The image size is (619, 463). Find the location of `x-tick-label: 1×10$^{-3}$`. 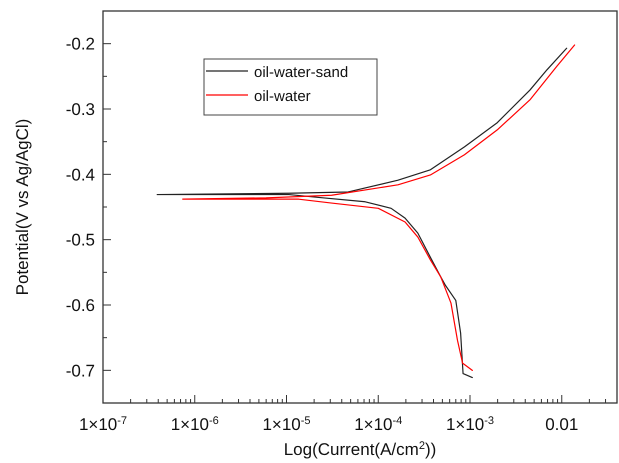

x-tick-label: 1×10$^{-3}$ is located at coordinates (470, 424).